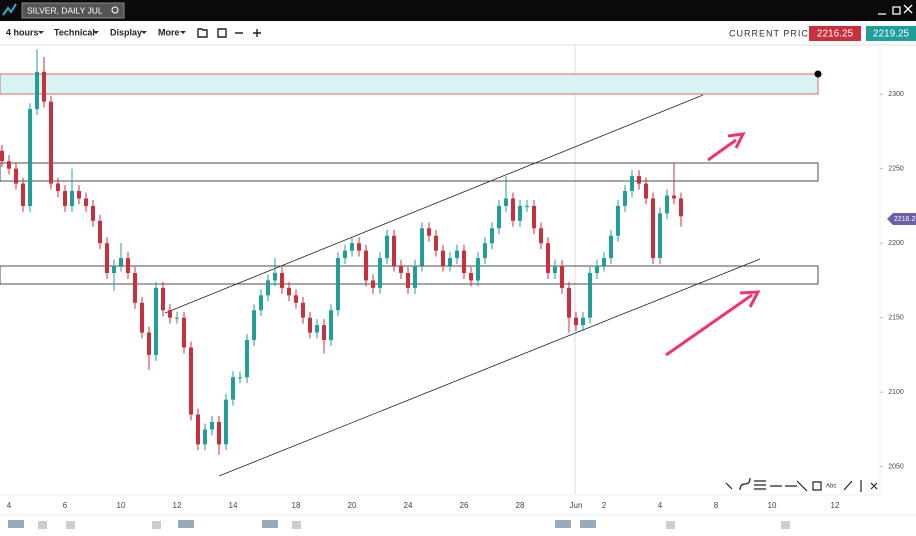 This screenshot has width=916, height=536. I want to click on logo, so click(9, 9).